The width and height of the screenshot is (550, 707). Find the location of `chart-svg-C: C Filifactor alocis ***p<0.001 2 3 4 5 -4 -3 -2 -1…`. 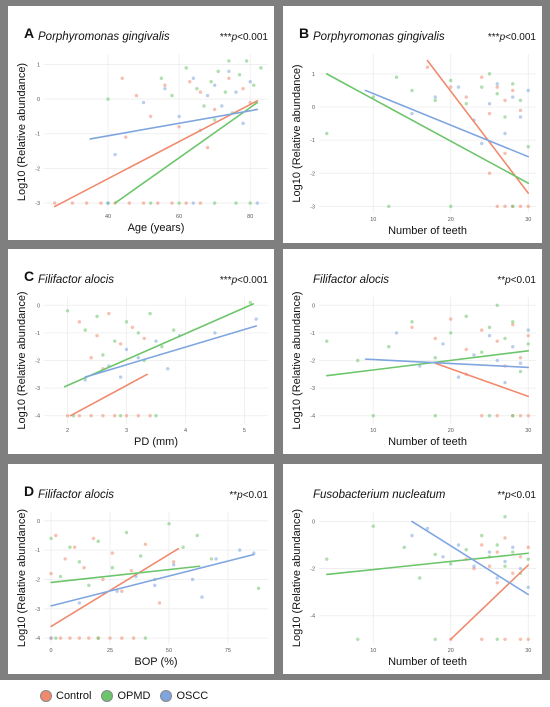

chart-svg-C: C Filifactor alocis ***p<0.001 2 3 4 5 -4 -3 -2 -1… is located at coordinates (142, 358).